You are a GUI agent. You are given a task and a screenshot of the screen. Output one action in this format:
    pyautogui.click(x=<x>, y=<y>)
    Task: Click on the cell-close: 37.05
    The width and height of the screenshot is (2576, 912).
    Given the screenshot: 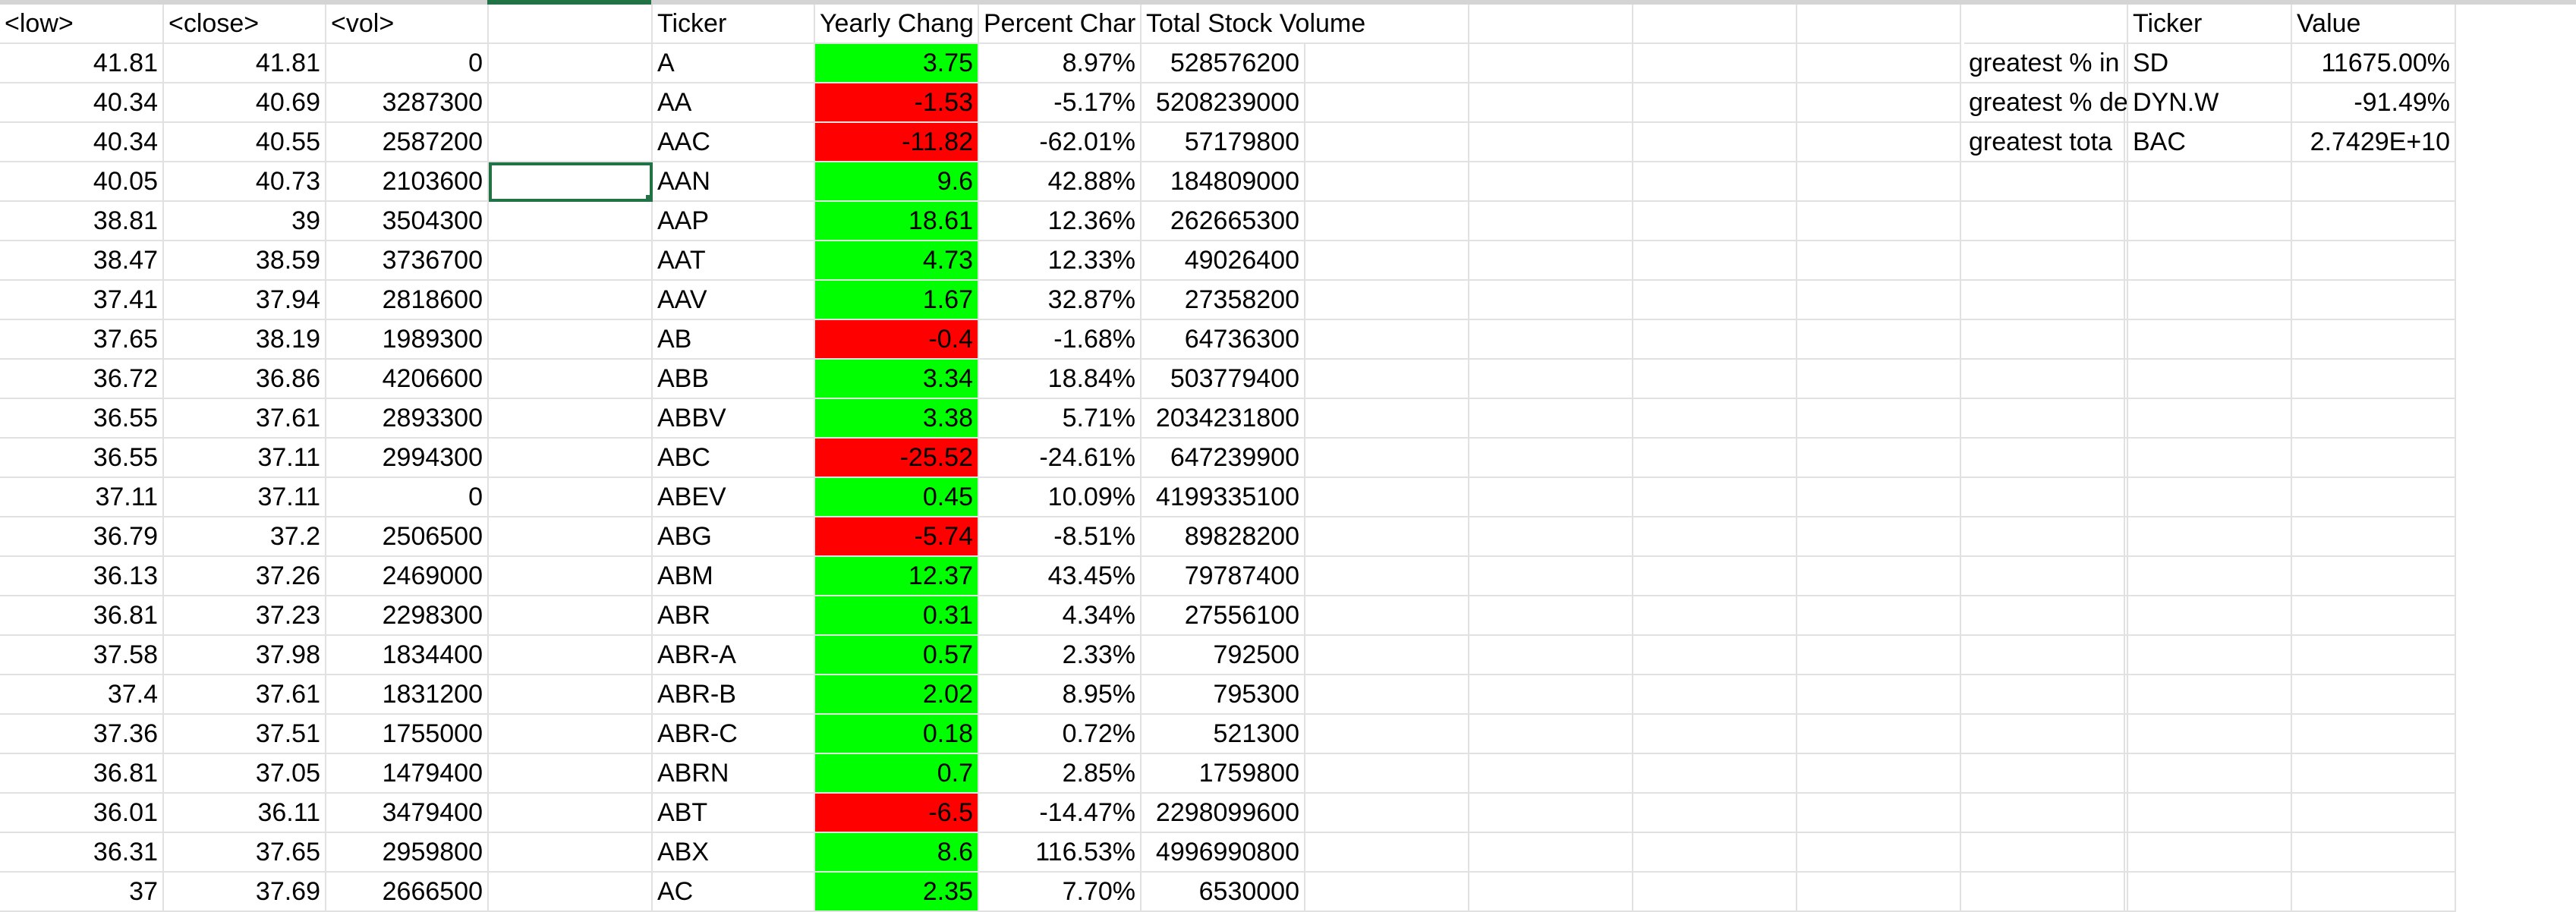 What is the action you would take?
    pyautogui.click(x=245, y=774)
    